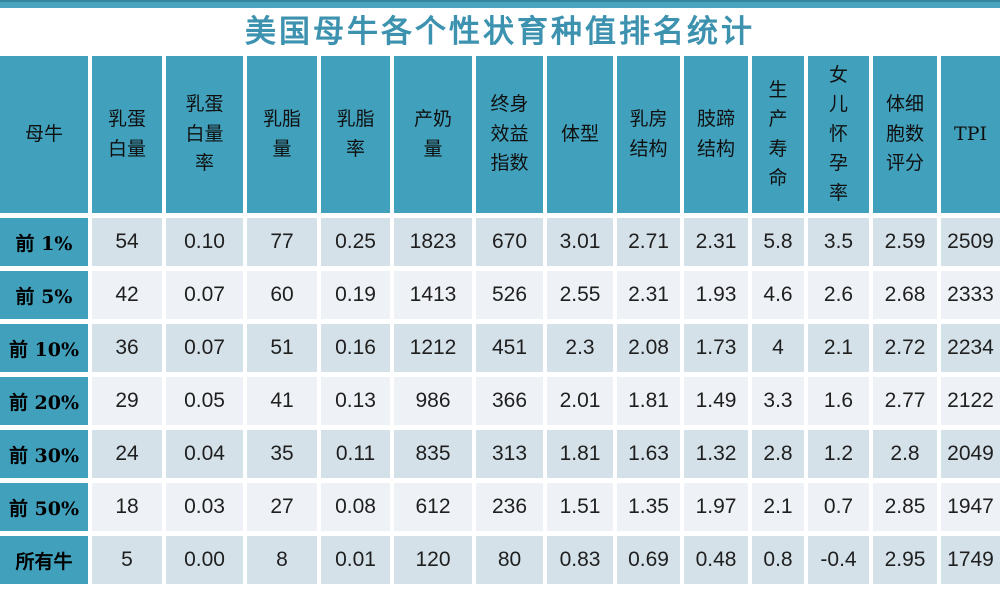 This screenshot has width=1000, height=590. Describe the element at coordinates (582, 403) in the screenshot. I see `value-cell: 2.01` at that location.